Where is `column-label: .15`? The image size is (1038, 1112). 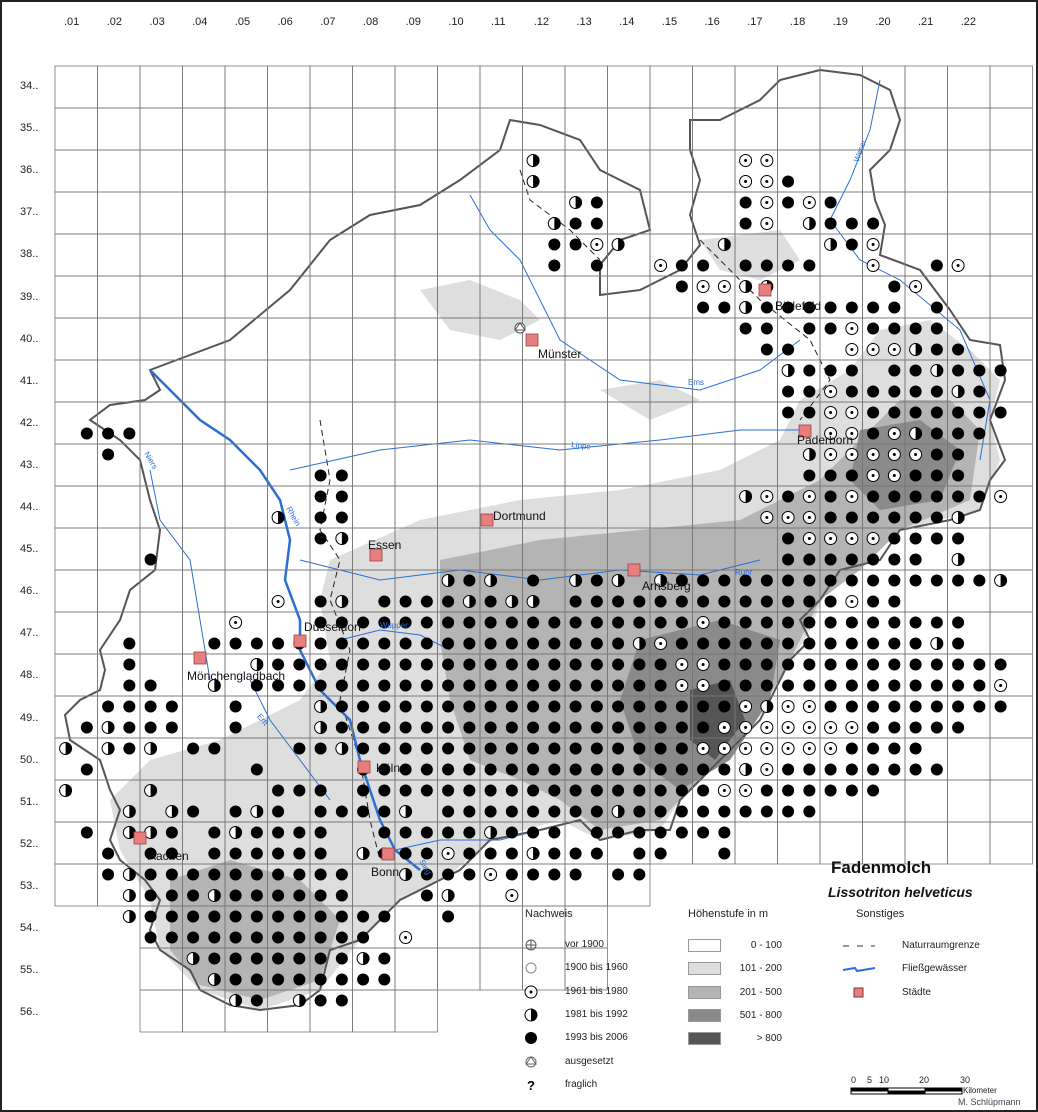
column-label: .15 is located at coordinates (669, 22).